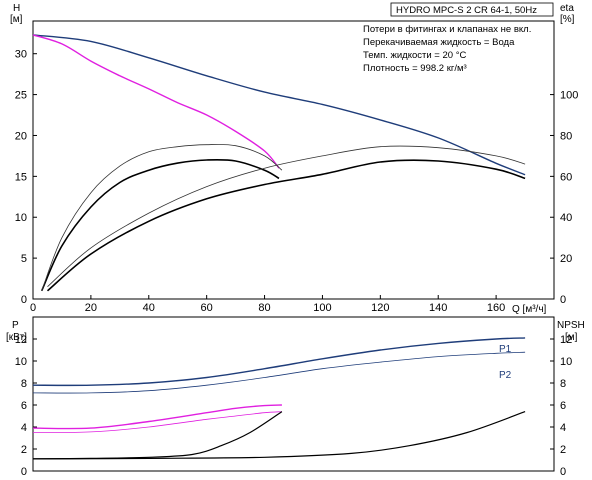 Image resolution: width=592 pixels, height=480 pixels. What do you see at coordinates (571, 325) in the screenshot?
I see `bottom-right-axis-name: NPSH` at bounding box center [571, 325].